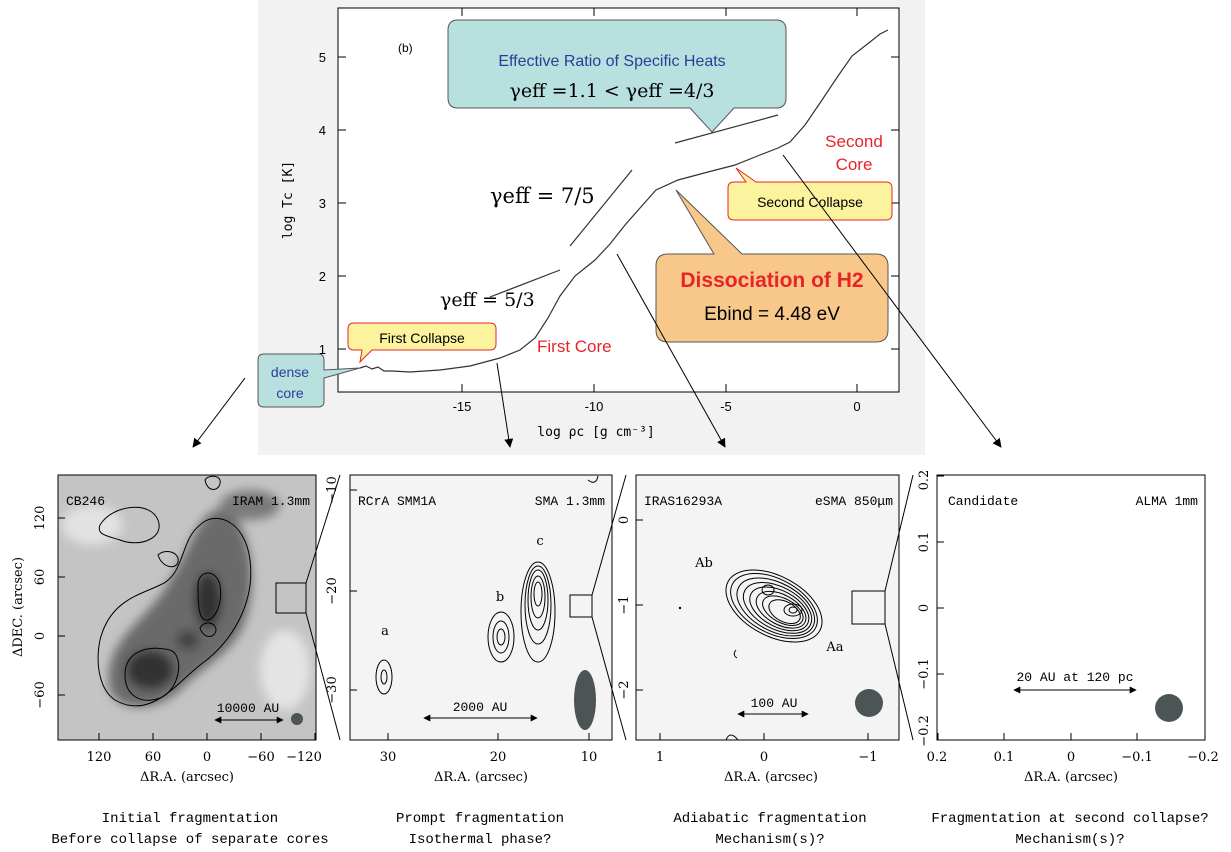 This screenshot has width=1231, height=852. I want to click on panel-1-x-tick: −60, so click(260, 757).